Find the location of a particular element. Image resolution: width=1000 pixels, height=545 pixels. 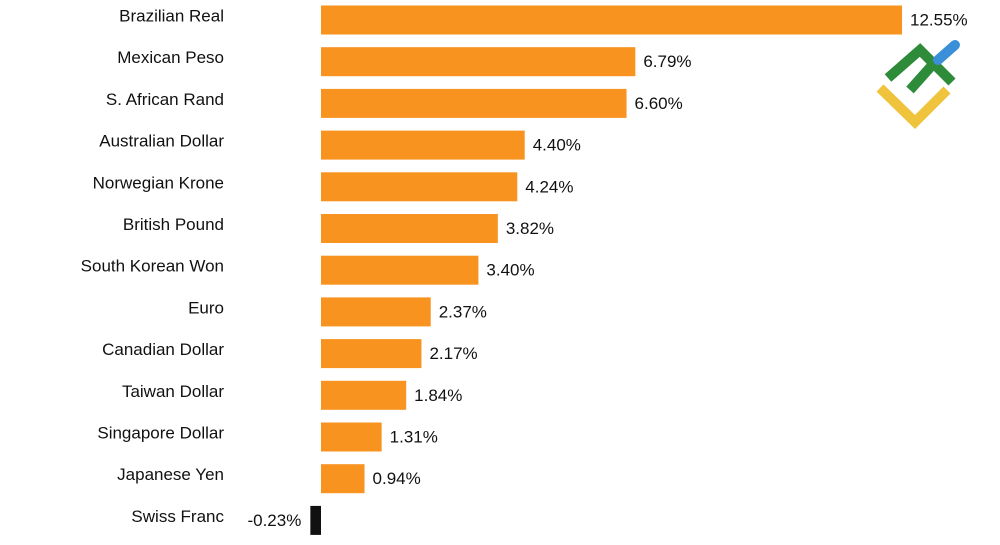

value-label: -0.23% is located at coordinates (274, 520).